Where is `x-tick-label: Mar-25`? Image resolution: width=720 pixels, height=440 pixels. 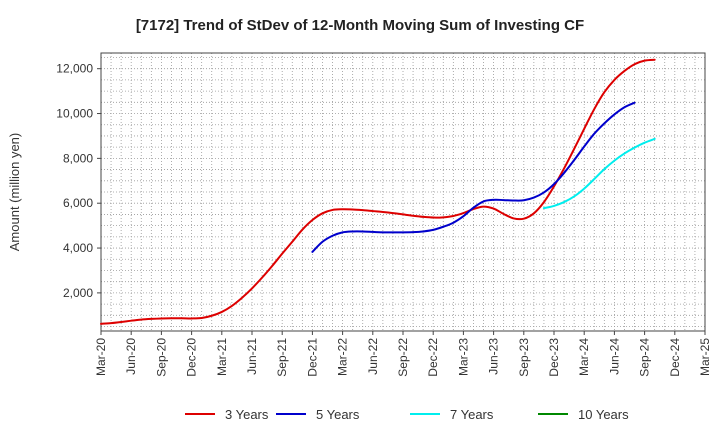
x-tick-label: Mar-25 is located at coordinates (705, 357).